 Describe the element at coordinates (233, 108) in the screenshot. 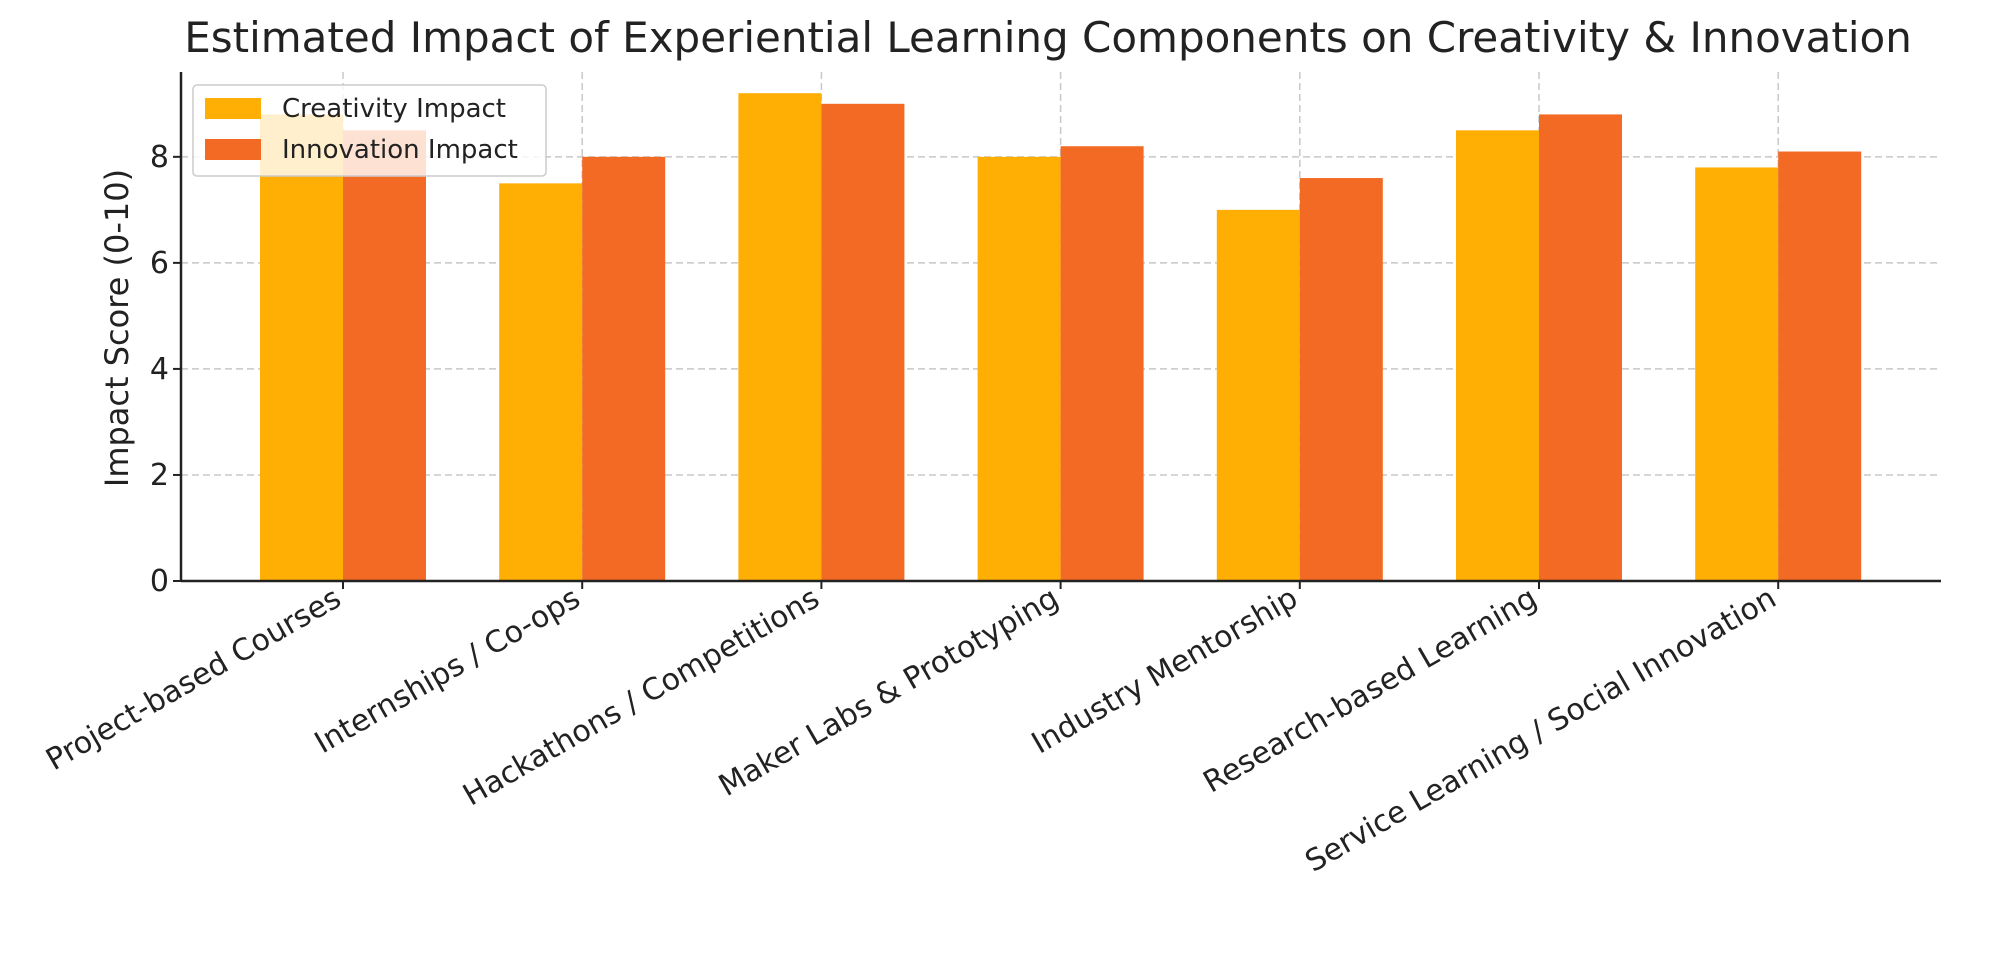

I see `legend-swatch-creativity` at that location.